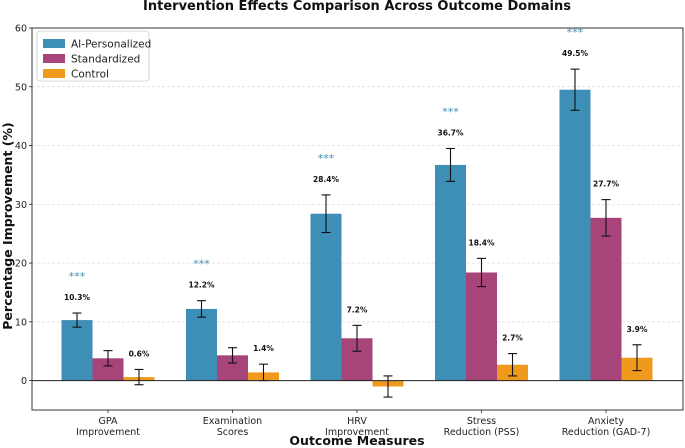  What do you see at coordinates (111, 45) in the screenshot?
I see `legend-label: AI-Personalized` at bounding box center [111, 45].